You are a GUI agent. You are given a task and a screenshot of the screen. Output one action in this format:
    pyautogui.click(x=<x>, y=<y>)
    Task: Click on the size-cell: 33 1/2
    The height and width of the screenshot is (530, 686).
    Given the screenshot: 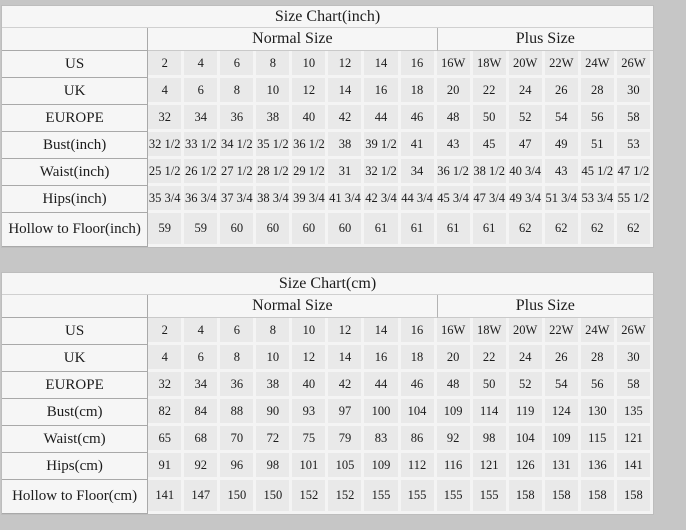 What is the action you would take?
    pyautogui.click(x=202, y=145)
    